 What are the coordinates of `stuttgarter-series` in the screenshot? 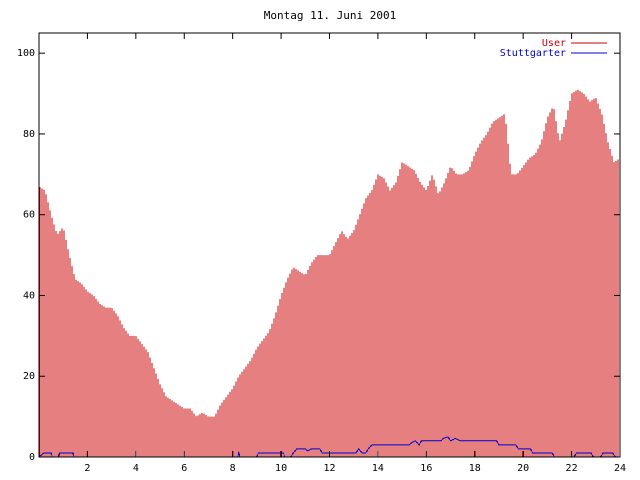 It's located at (329, 447).